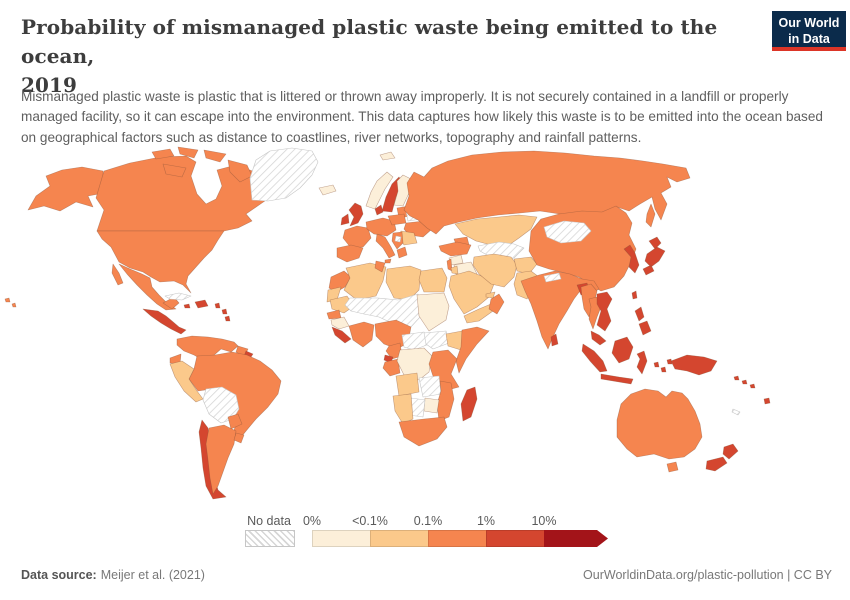 This screenshot has height=600, width=850. Describe the element at coordinates (622, 350) in the screenshot. I see `region-borneo` at that location.